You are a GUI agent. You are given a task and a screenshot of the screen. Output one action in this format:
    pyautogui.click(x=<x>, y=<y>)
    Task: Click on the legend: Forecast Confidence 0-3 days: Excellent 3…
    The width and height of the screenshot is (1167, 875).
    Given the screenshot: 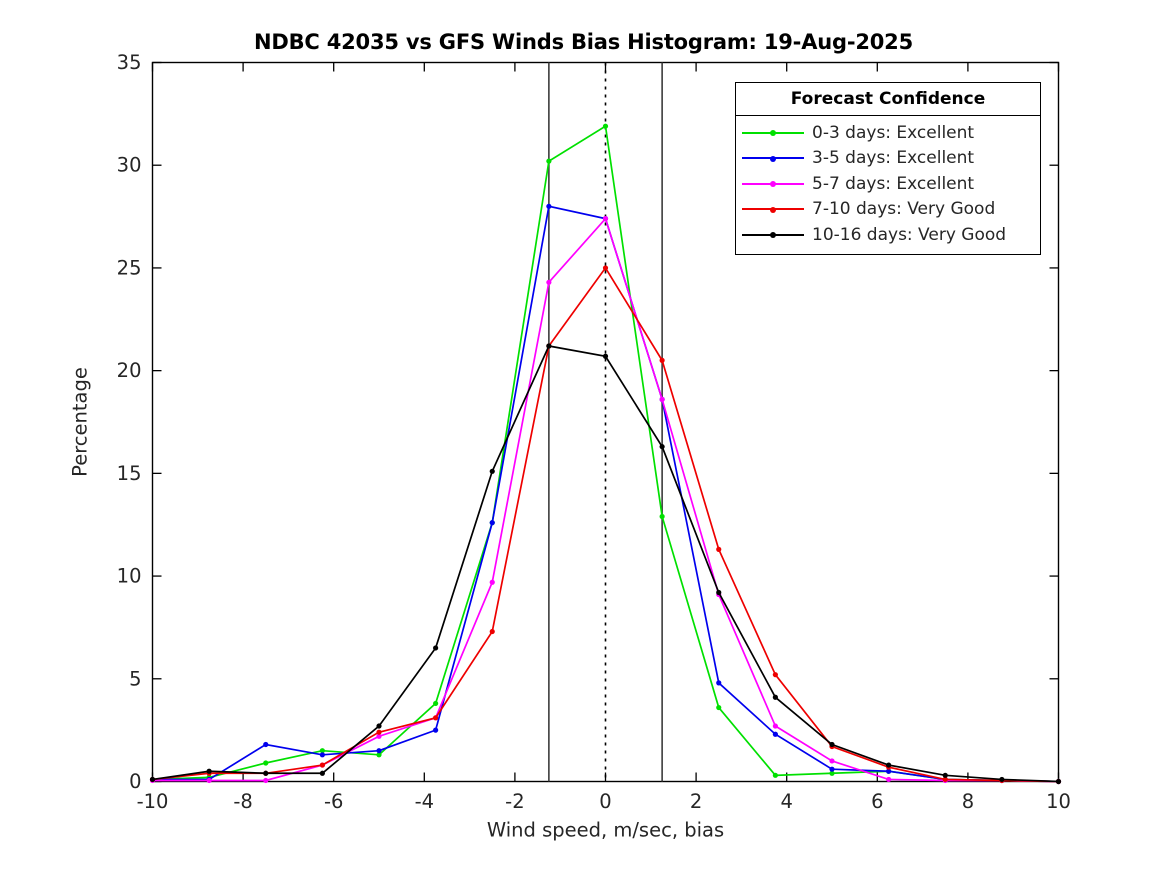 What is the action you would take?
    pyautogui.click(x=888, y=168)
    